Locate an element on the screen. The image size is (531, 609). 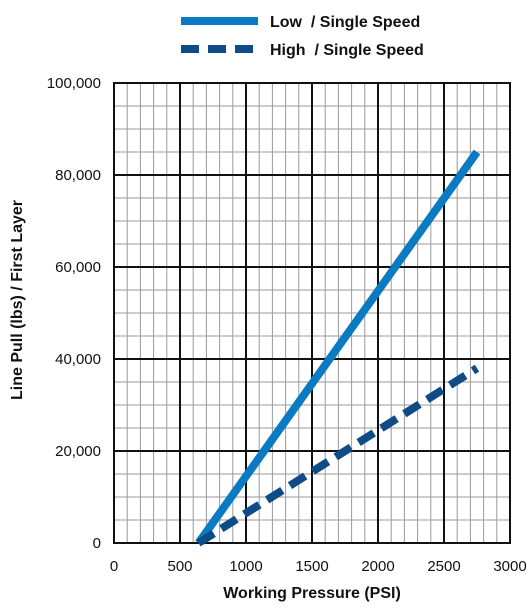
y-axis-title: Line Pull (lbs) / First Layer is located at coordinates (17, 300).